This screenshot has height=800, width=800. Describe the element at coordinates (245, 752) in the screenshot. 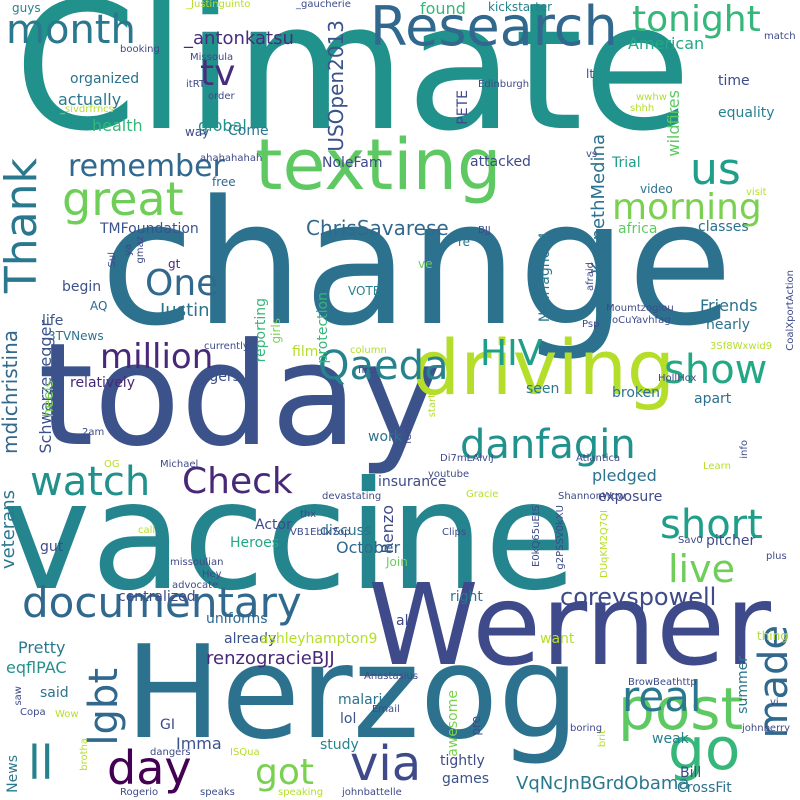

I see `word-isqua: ISQua` at that location.